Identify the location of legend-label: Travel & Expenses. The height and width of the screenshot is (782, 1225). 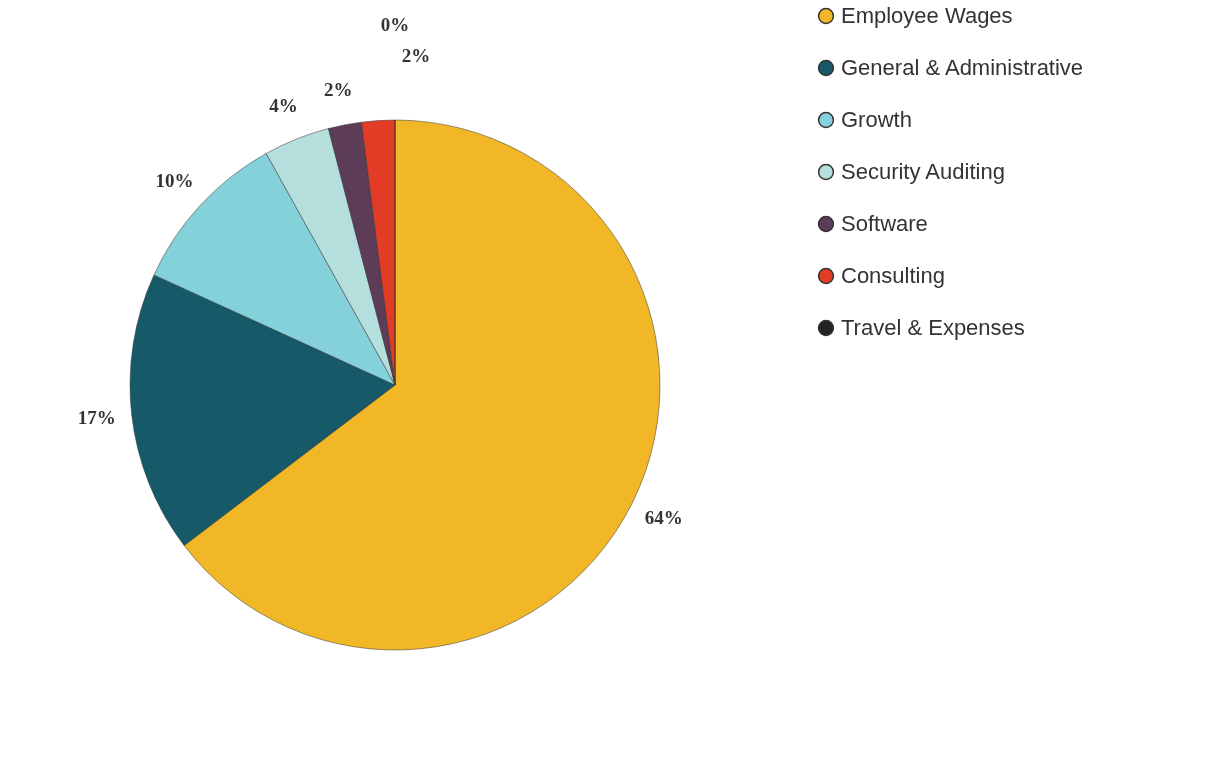
(933, 327).